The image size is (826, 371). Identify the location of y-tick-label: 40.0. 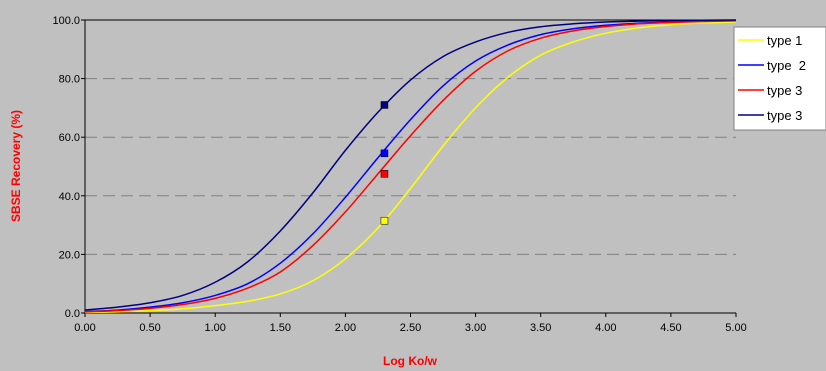
(69, 197).